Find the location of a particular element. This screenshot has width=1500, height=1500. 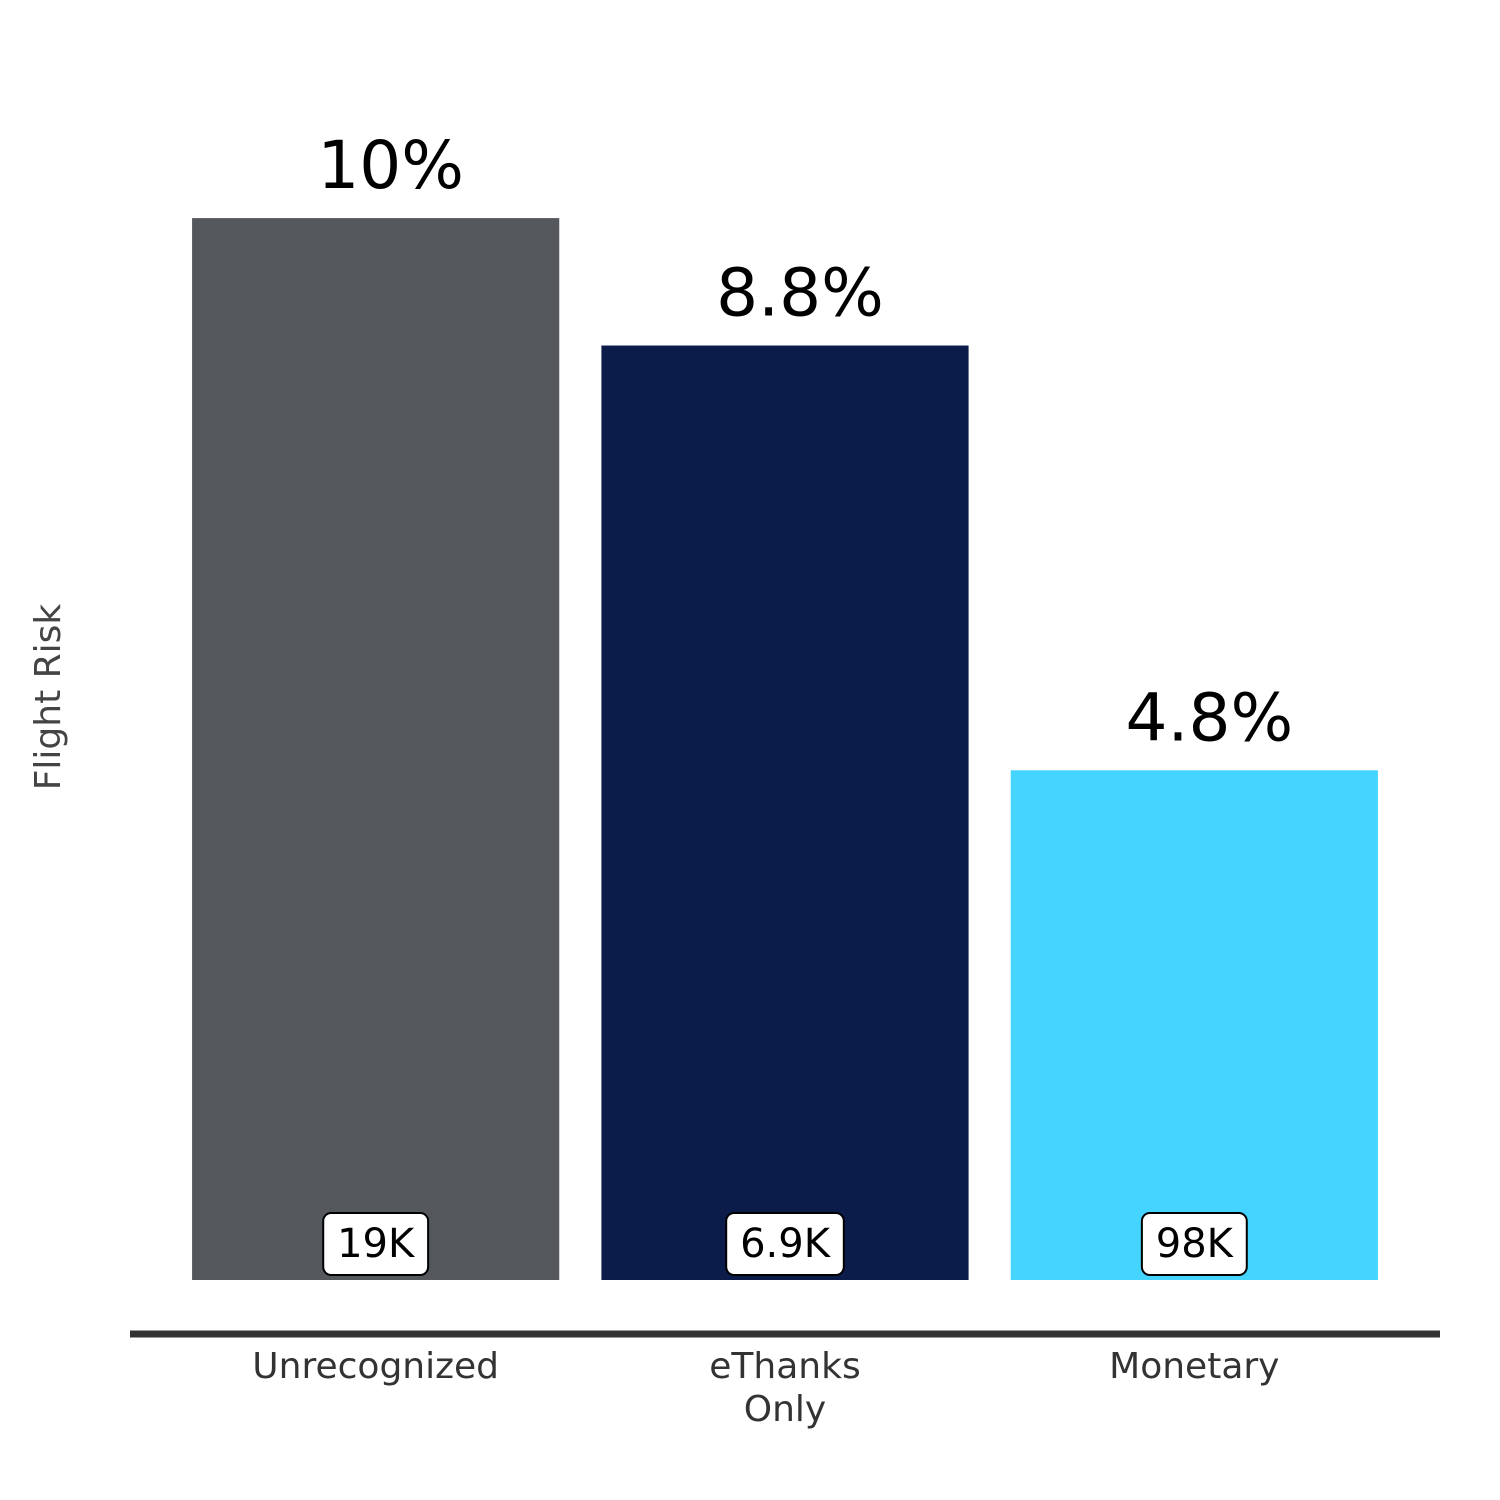

count-label: 19K is located at coordinates (376, 1244).